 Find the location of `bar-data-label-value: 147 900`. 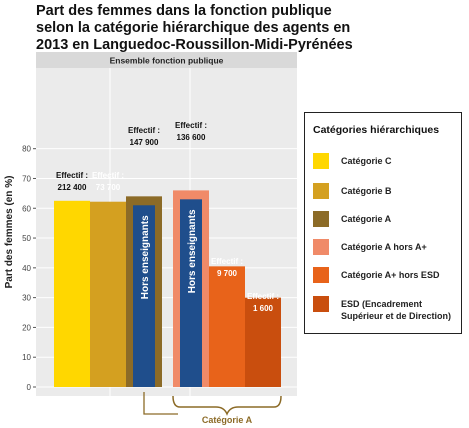

bar-data-label-value: 147 900 is located at coordinates (144, 142).